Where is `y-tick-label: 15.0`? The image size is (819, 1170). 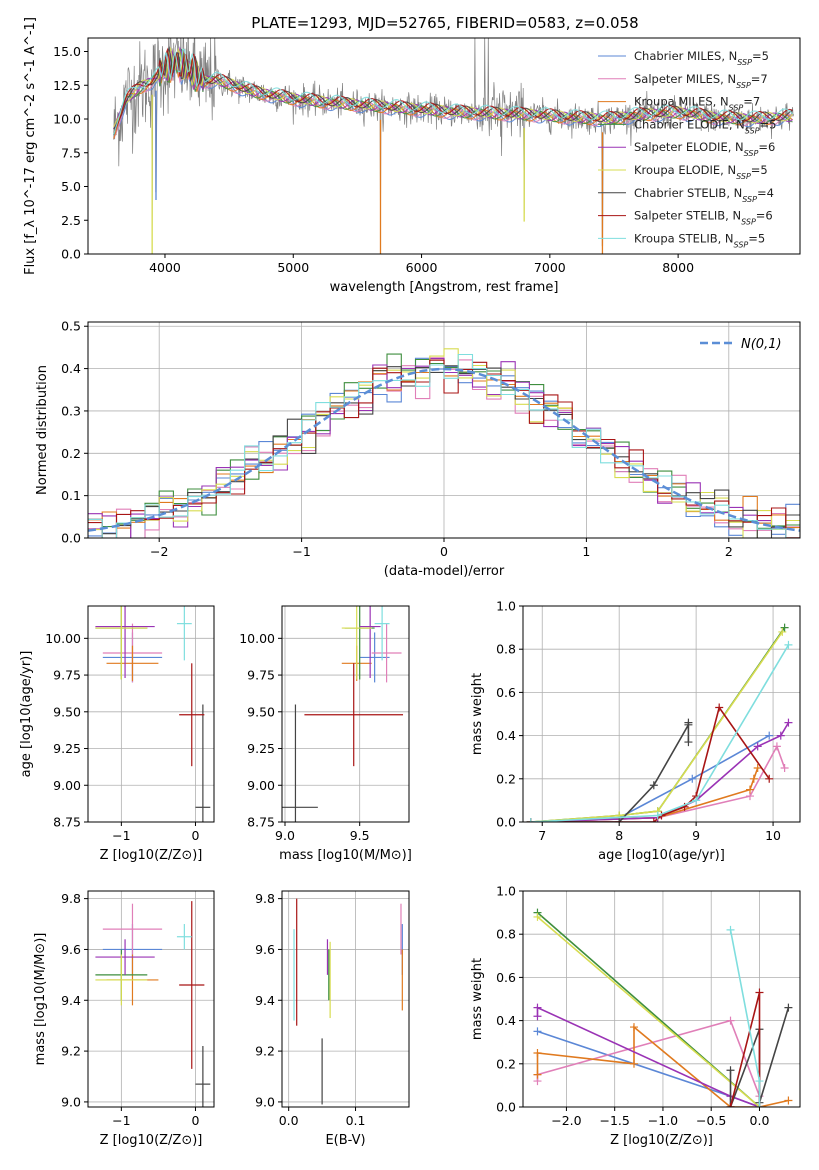
y-tick-label: 15.0 is located at coordinates (67, 51).